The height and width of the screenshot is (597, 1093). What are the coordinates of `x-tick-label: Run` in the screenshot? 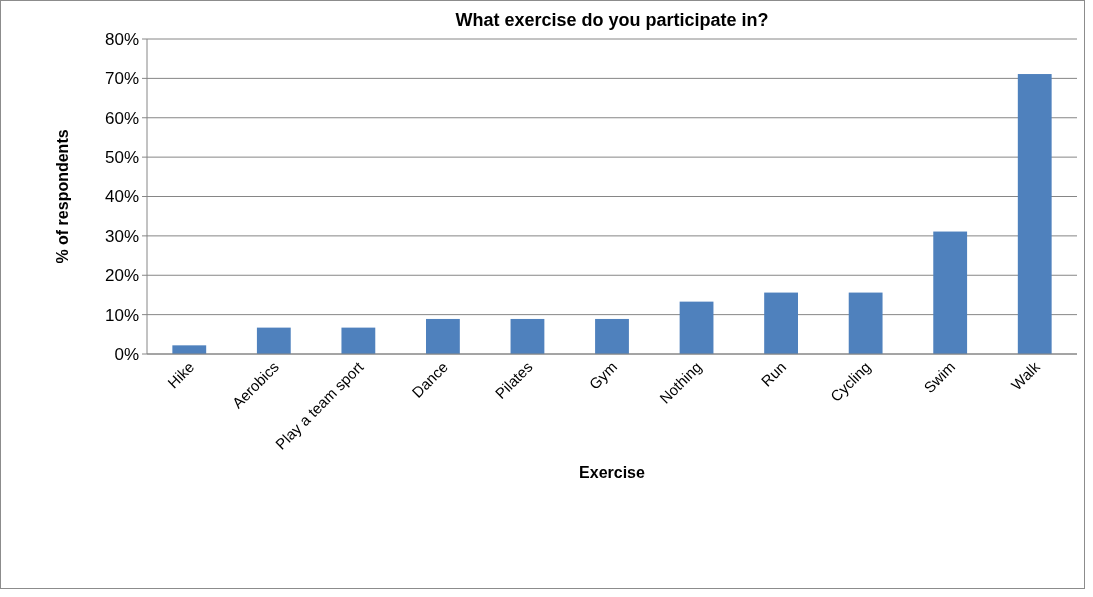 It's located at (773, 374).